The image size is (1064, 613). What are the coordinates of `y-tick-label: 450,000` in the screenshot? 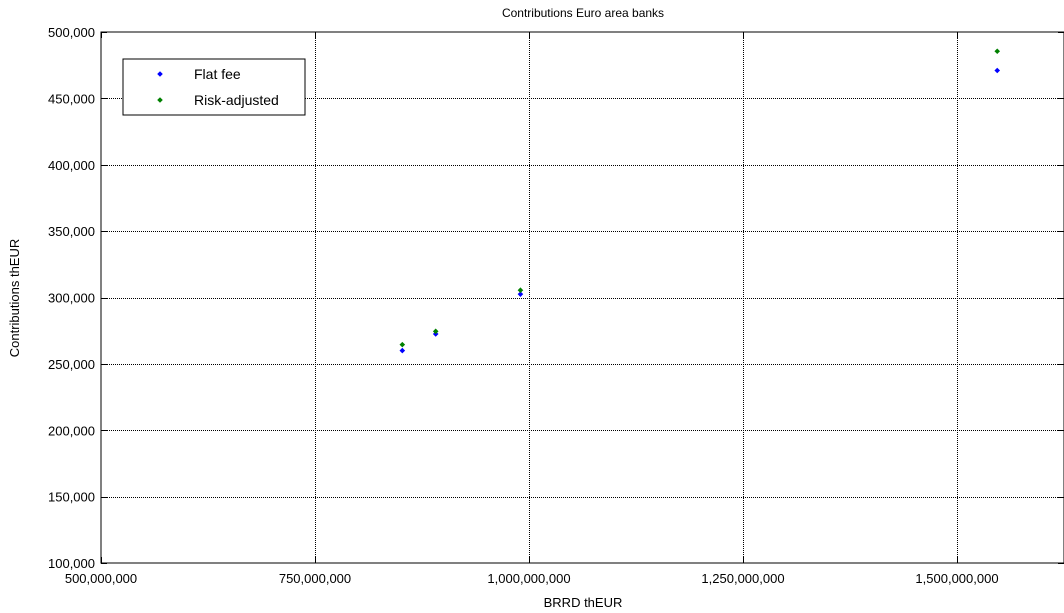 It's located at (71, 98).